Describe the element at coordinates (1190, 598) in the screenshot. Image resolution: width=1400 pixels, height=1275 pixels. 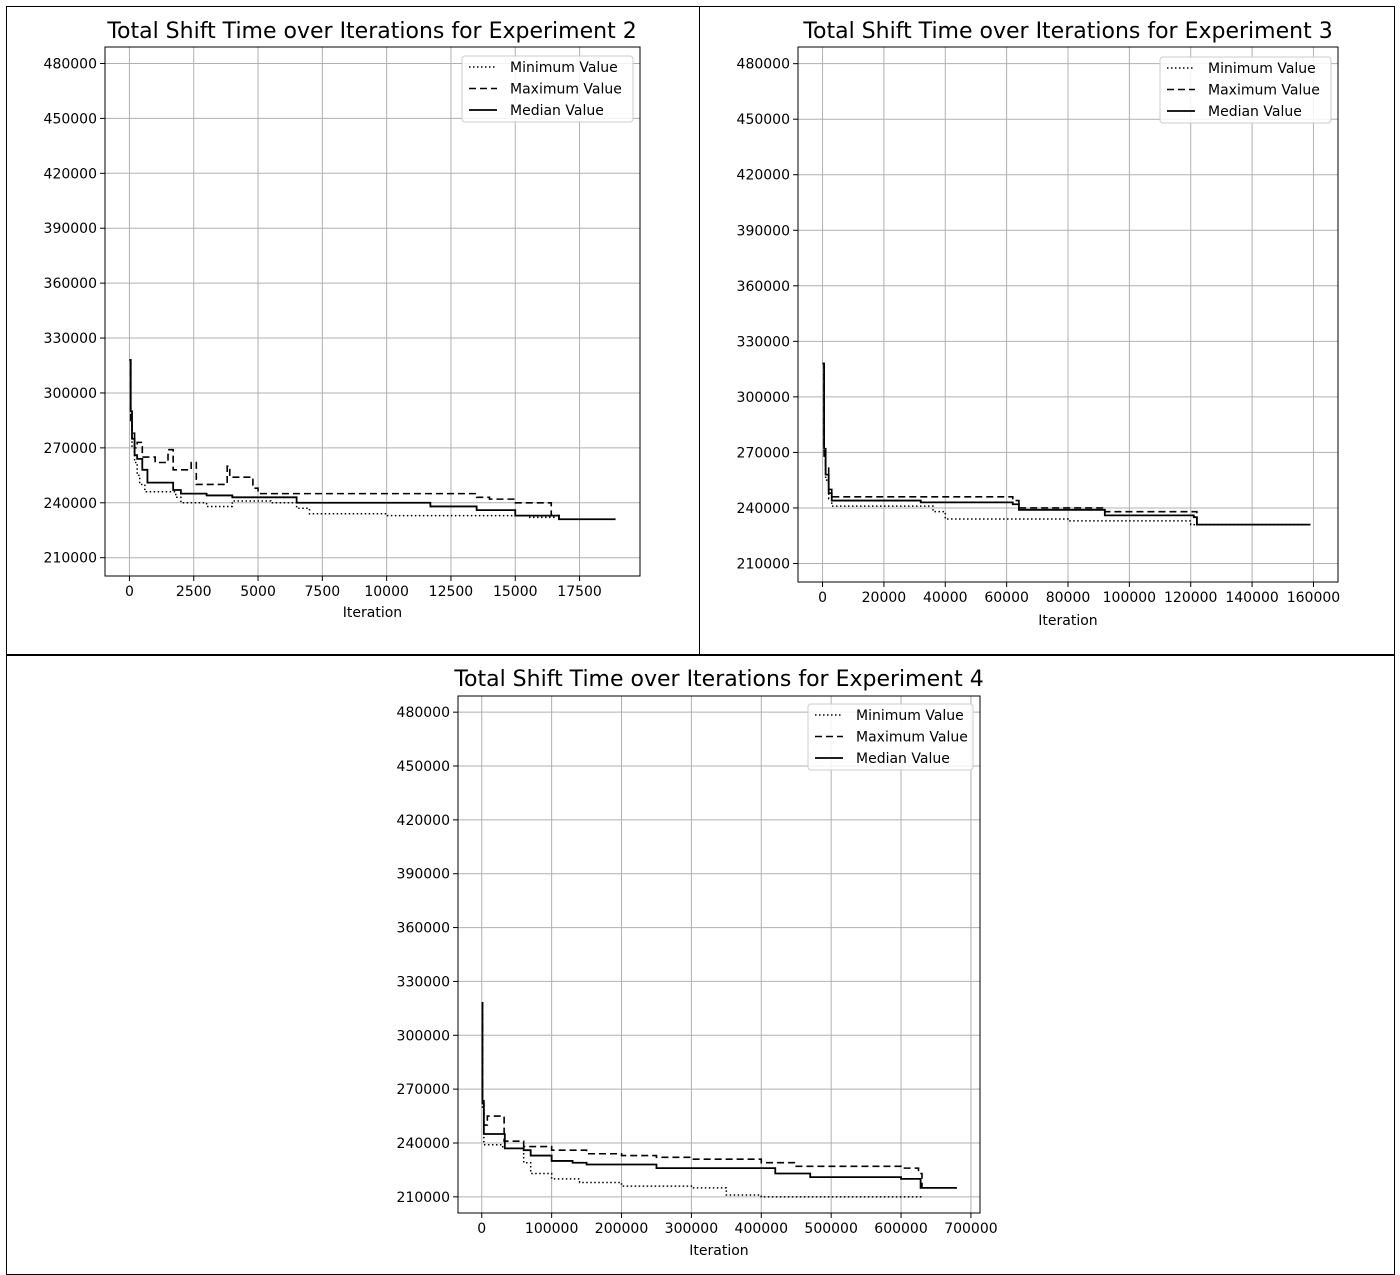
I see `x-tick-label: 120000` at that location.